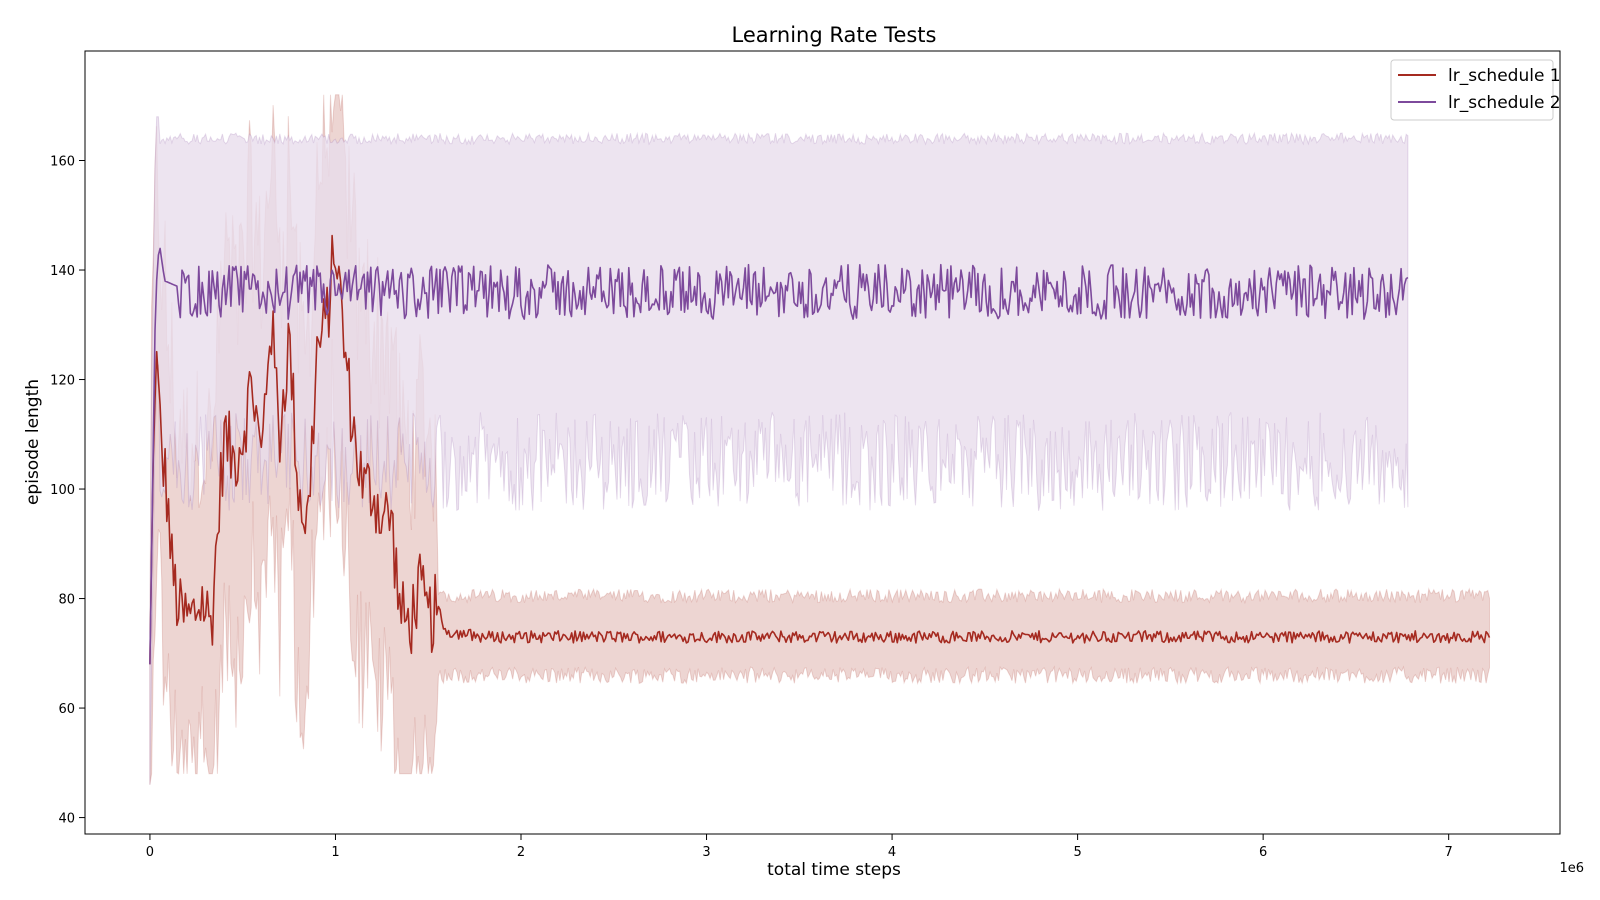 The width and height of the screenshot is (1600, 900). I want to click on x-axis-ticks: 0 1 2 3 4 5 6 7, so click(799, 847).